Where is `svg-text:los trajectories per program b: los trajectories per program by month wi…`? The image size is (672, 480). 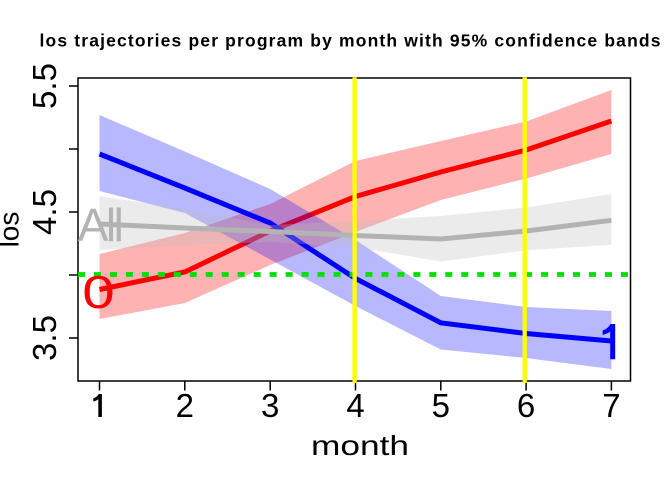 svg-text:los trajectories per program b: los trajectories per program by month wi… is located at coordinates (350, 40).